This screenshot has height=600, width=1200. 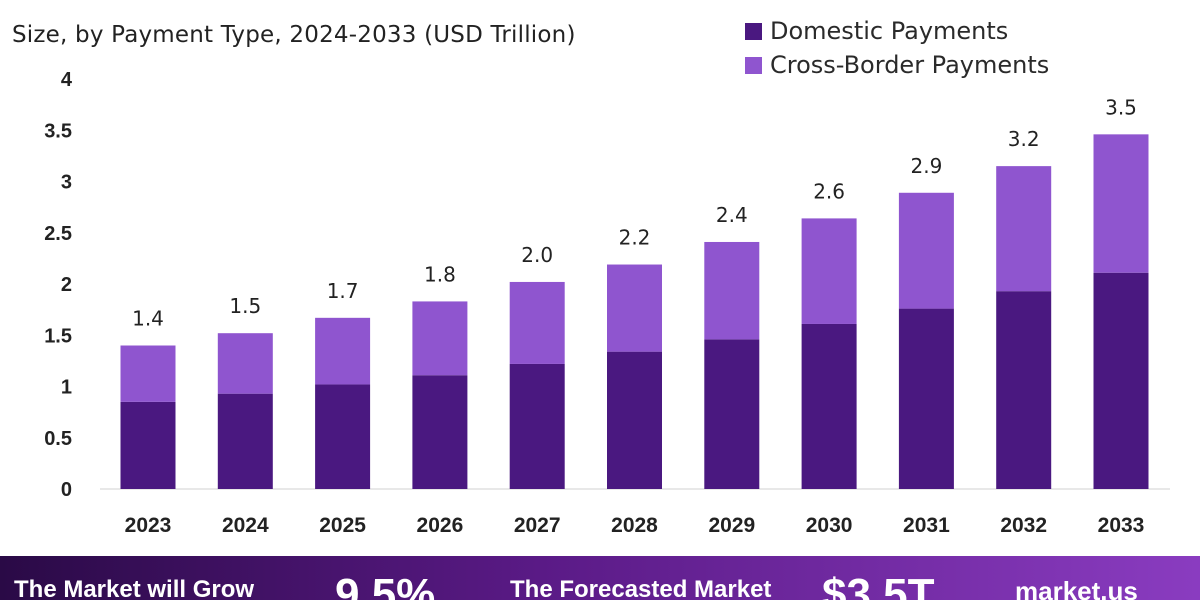 I want to click on x-tick-label: 2029, so click(x=731, y=525).